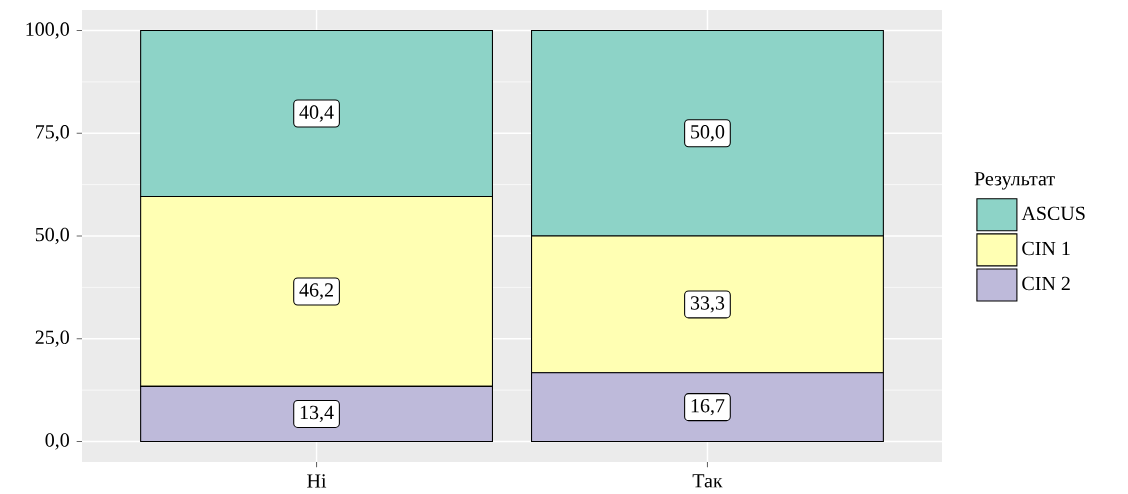 The height and width of the screenshot is (494, 1128). I want to click on data-label: 33,3, so click(707, 304).